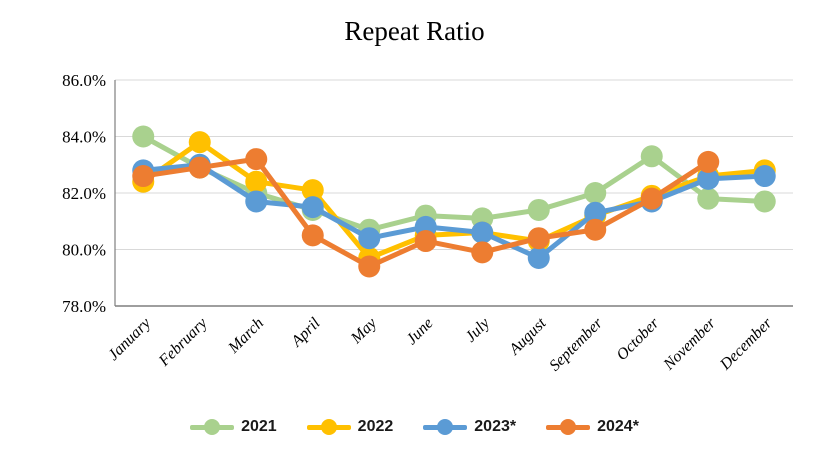 The height and width of the screenshot is (463, 829). I want to click on x-tick-label-december: December, so click(746, 344).